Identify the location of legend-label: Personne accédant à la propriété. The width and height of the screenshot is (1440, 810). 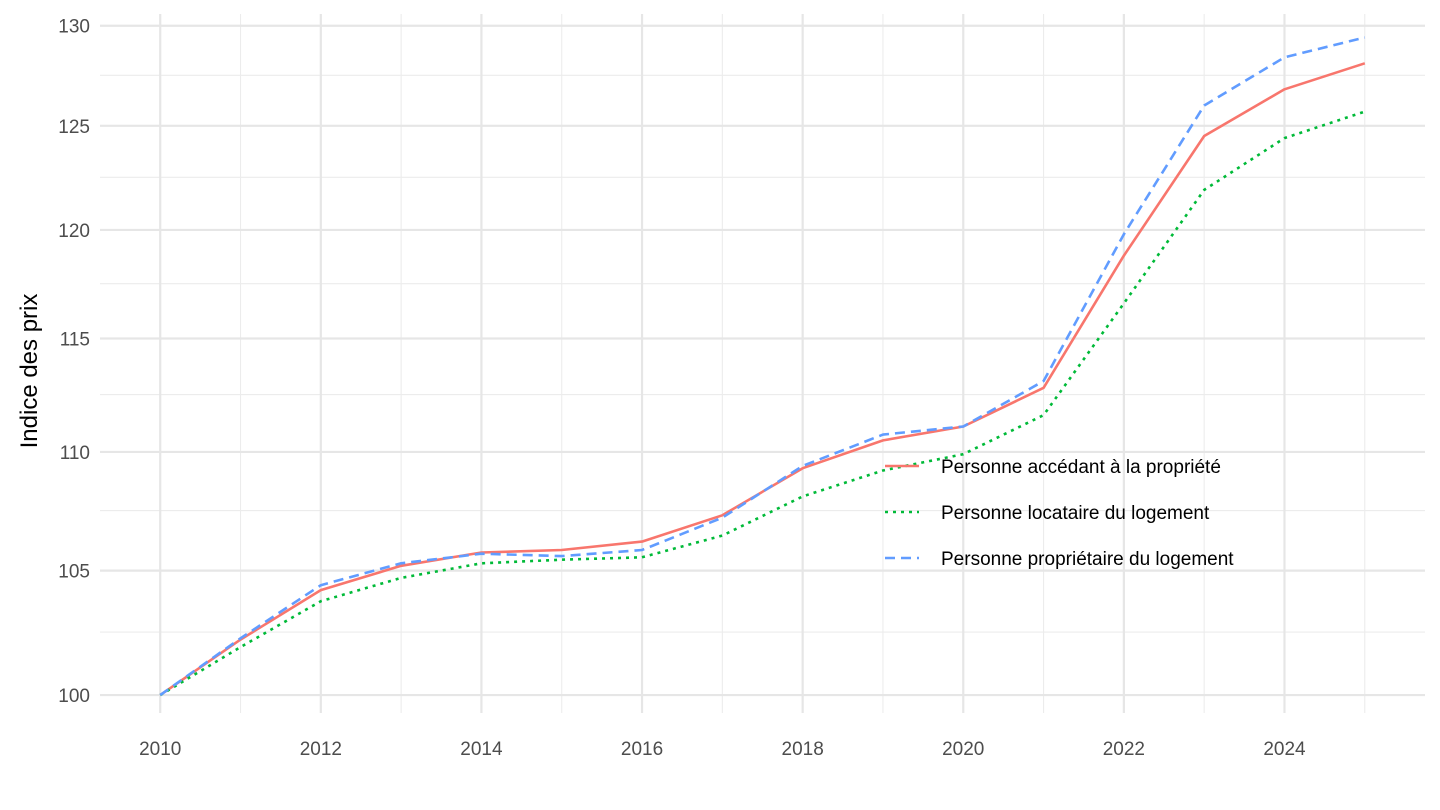
(1081, 467).